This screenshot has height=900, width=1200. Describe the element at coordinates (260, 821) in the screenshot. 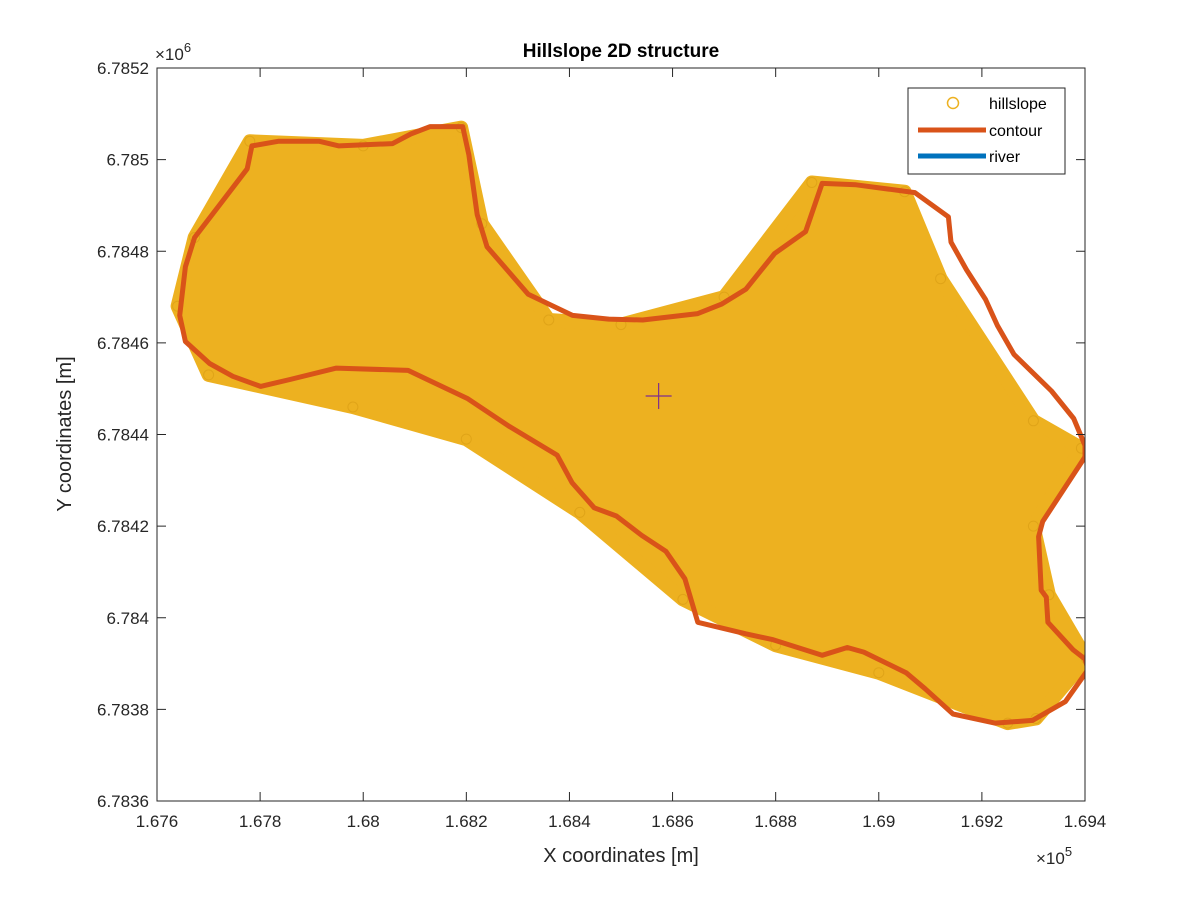

I see `x-tick-label: 1.678` at that location.